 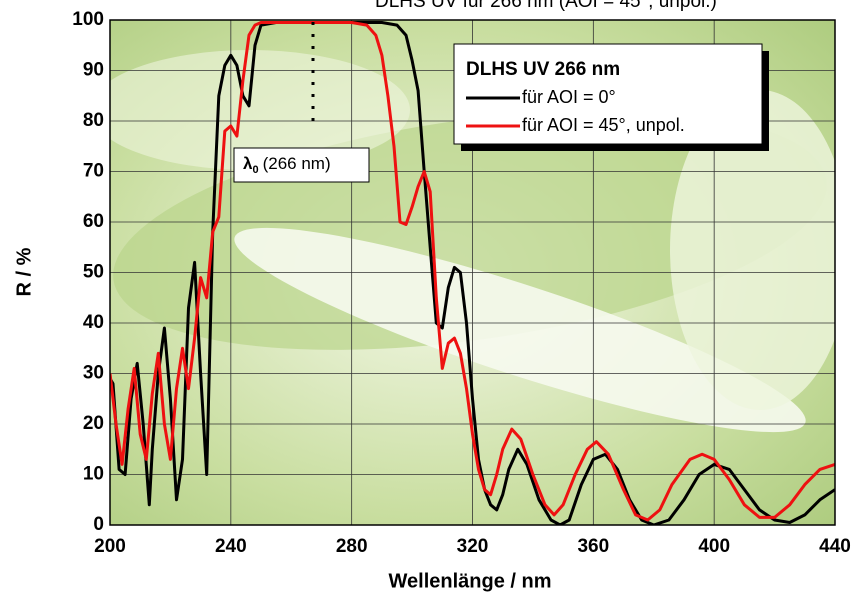 I want to click on y-tick-label: 10, so click(x=93, y=474).